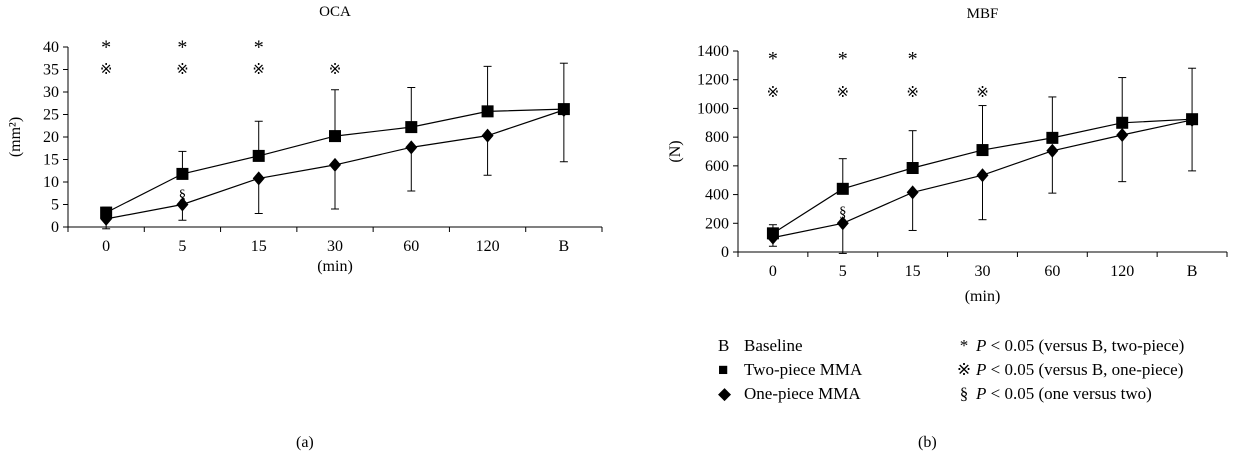 The height and width of the screenshot is (463, 1253). Describe the element at coordinates (488, 246) in the screenshot. I see `oca-x-tick-label: 120` at that location.